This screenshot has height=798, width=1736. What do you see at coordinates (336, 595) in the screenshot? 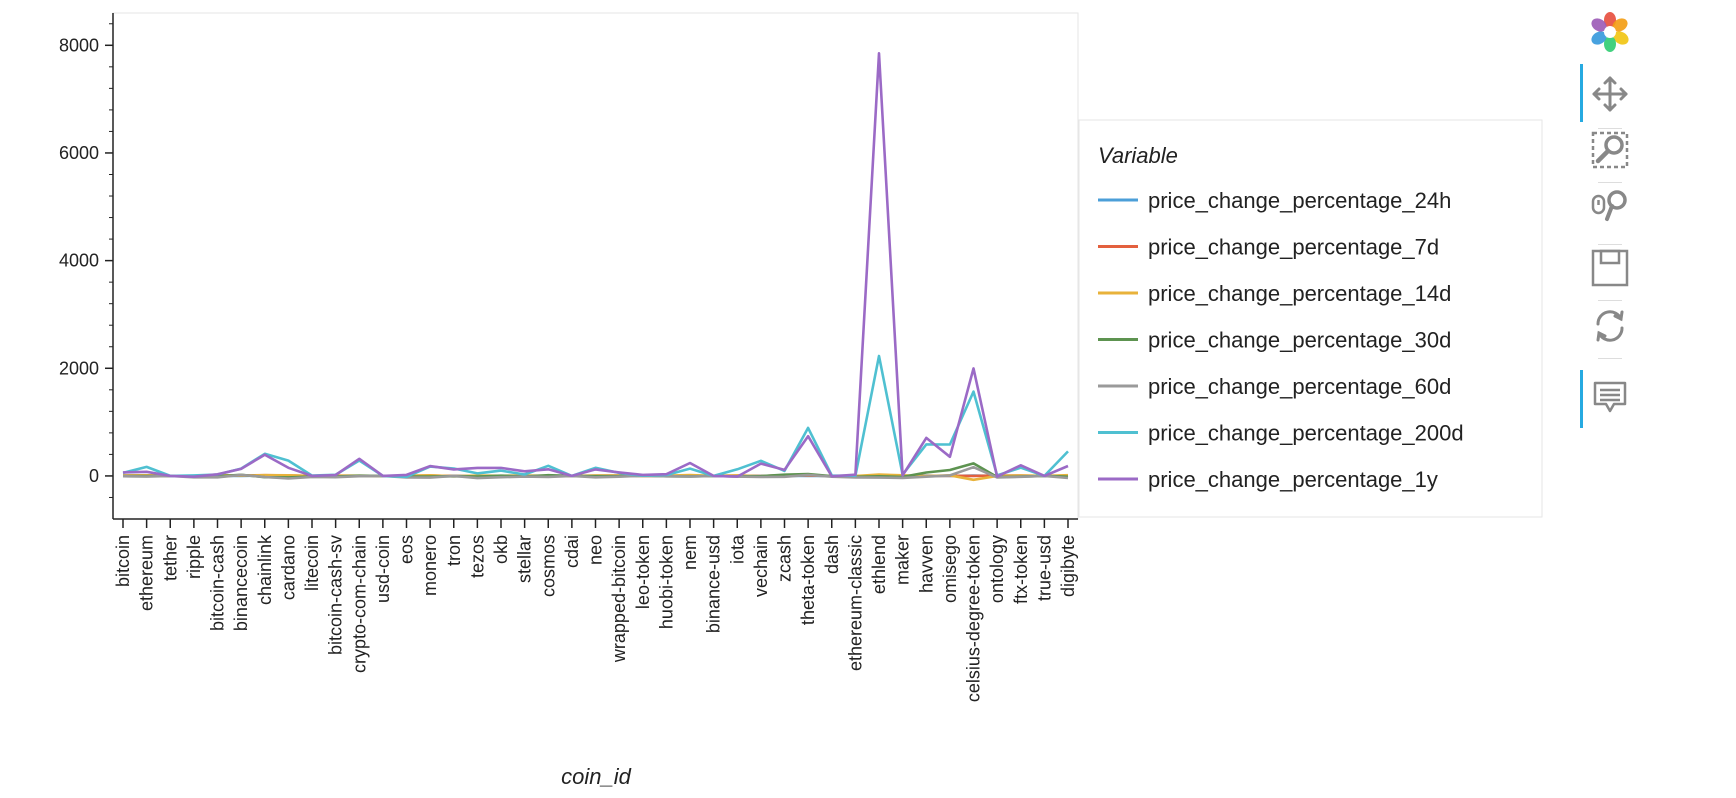
I see `x-tick-label: bitcoin-cash-sv` at bounding box center [336, 595].